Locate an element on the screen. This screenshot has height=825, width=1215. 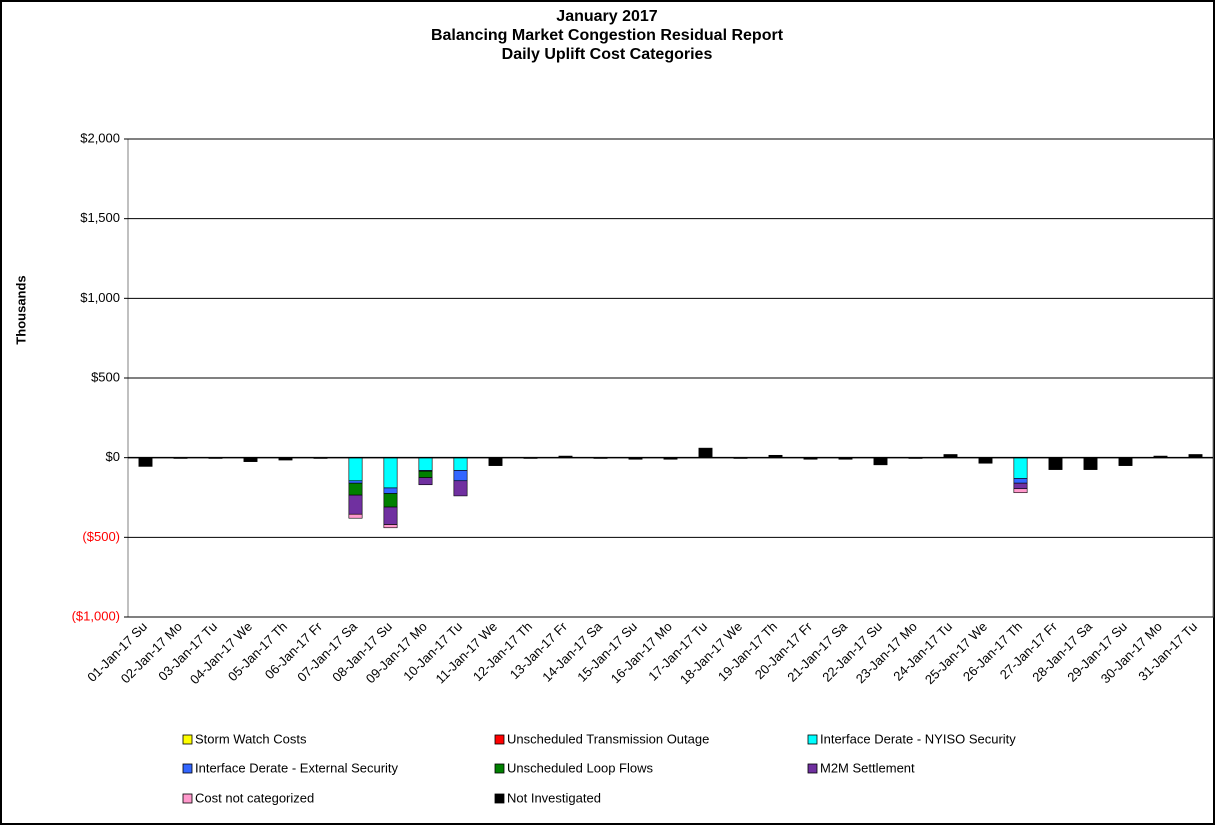
y-axis-label: Thousands is located at coordinates (20, 309).